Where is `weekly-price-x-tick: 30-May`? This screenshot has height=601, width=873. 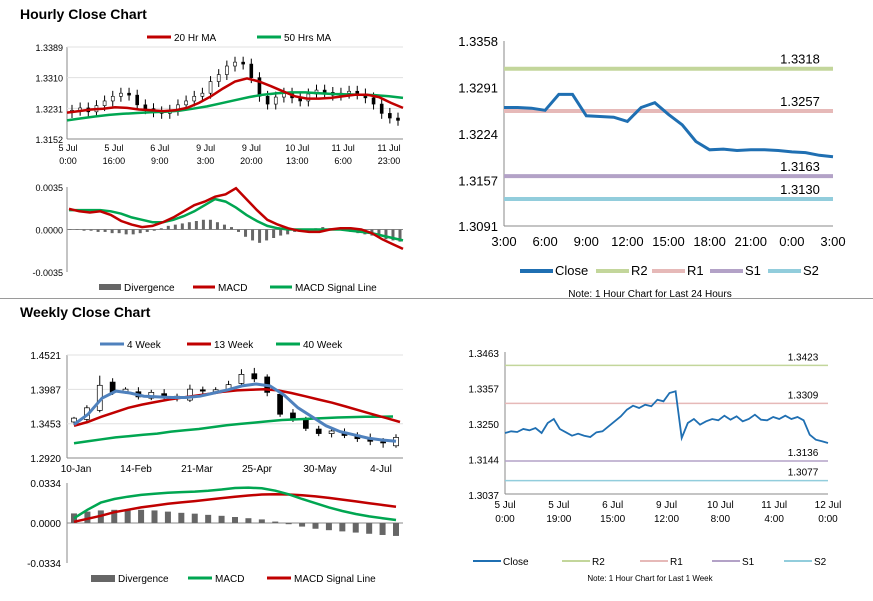 weekly-price-x-tick: 30-May is located at coordinates (319, 469).